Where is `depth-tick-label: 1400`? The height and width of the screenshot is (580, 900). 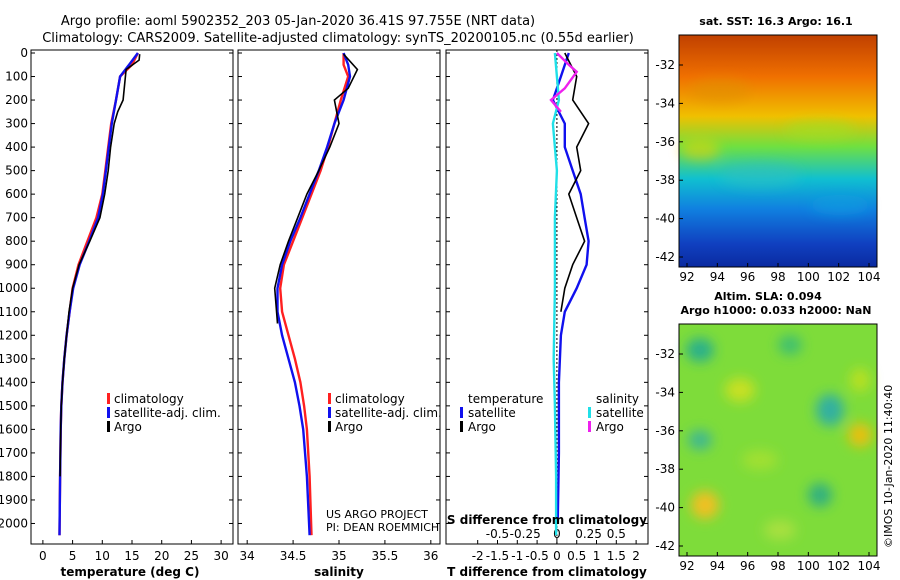 depth-tick-label: 1400 is located at coordinates (14, 382).